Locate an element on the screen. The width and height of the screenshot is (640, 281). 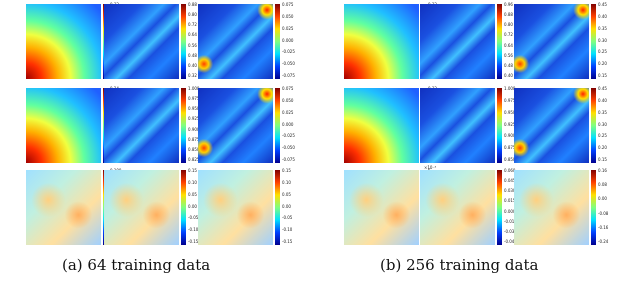
colorbar-tick-label: -0.05 is located at coordinates (287, 218).